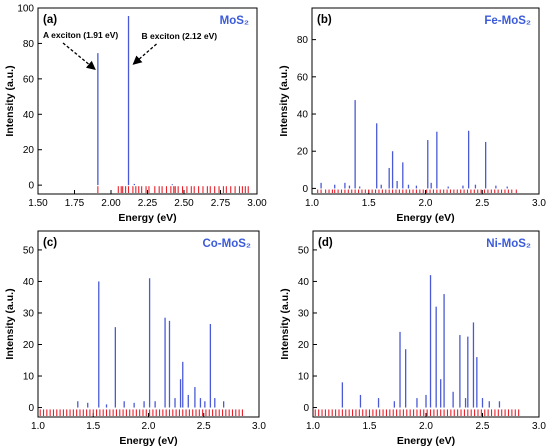  What do you see at coordinates (324, 20) in the screenshot?
I see `panel-label: (b)` at bounding box center [324, 20].